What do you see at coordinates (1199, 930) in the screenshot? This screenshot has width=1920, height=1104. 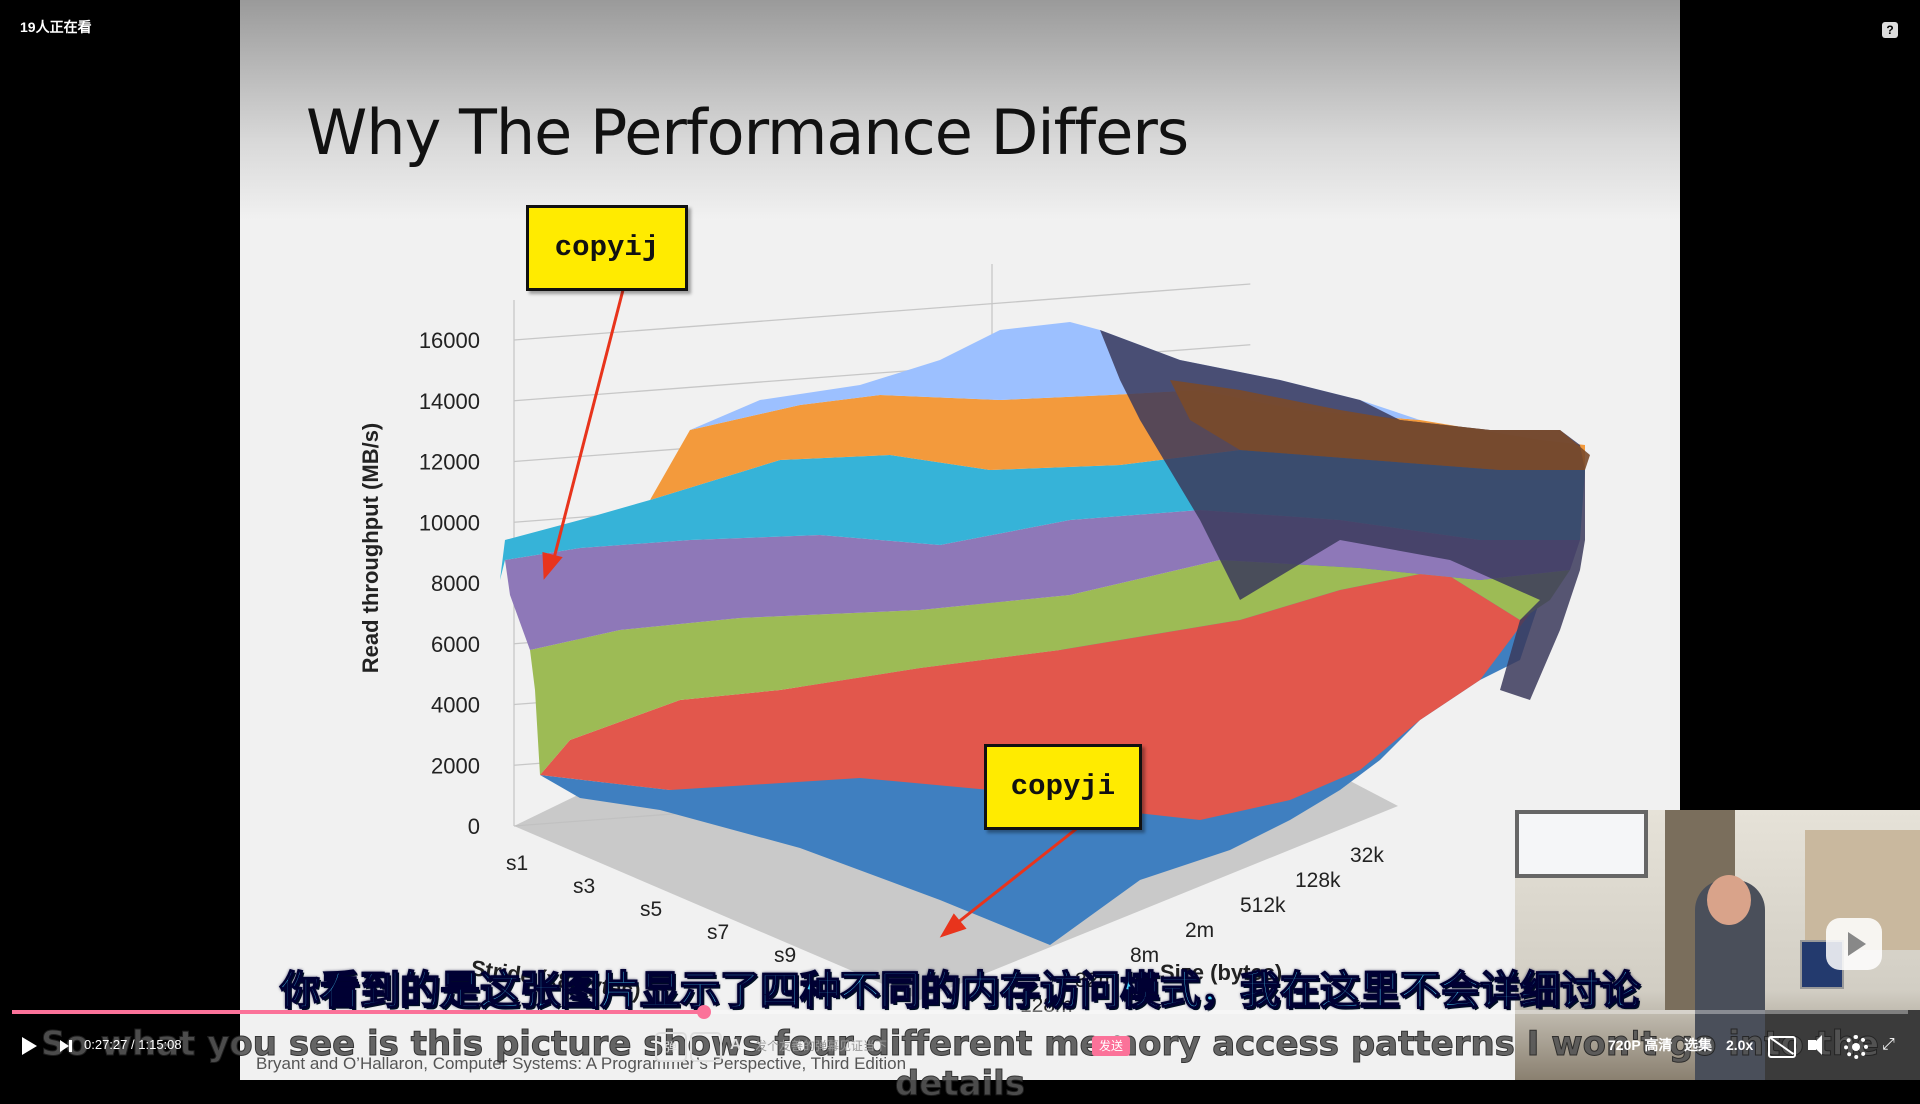 I see `size-tick-label: 2m` at bounding box center [1199, 930].